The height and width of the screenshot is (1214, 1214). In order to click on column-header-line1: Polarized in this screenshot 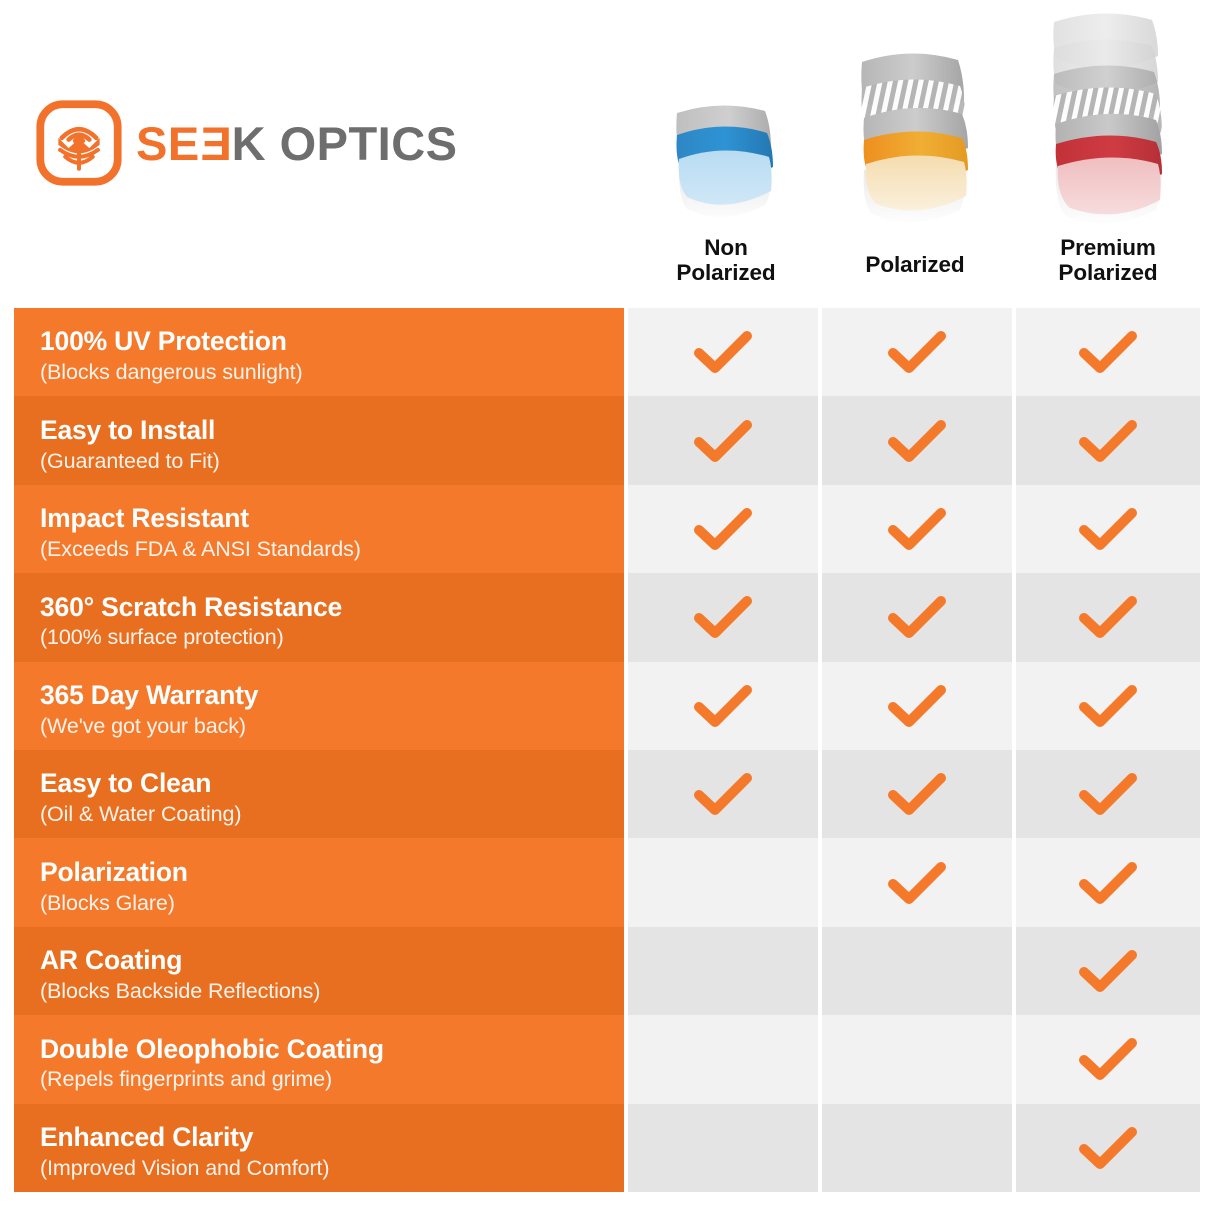, I will do `click(915, 264)`.